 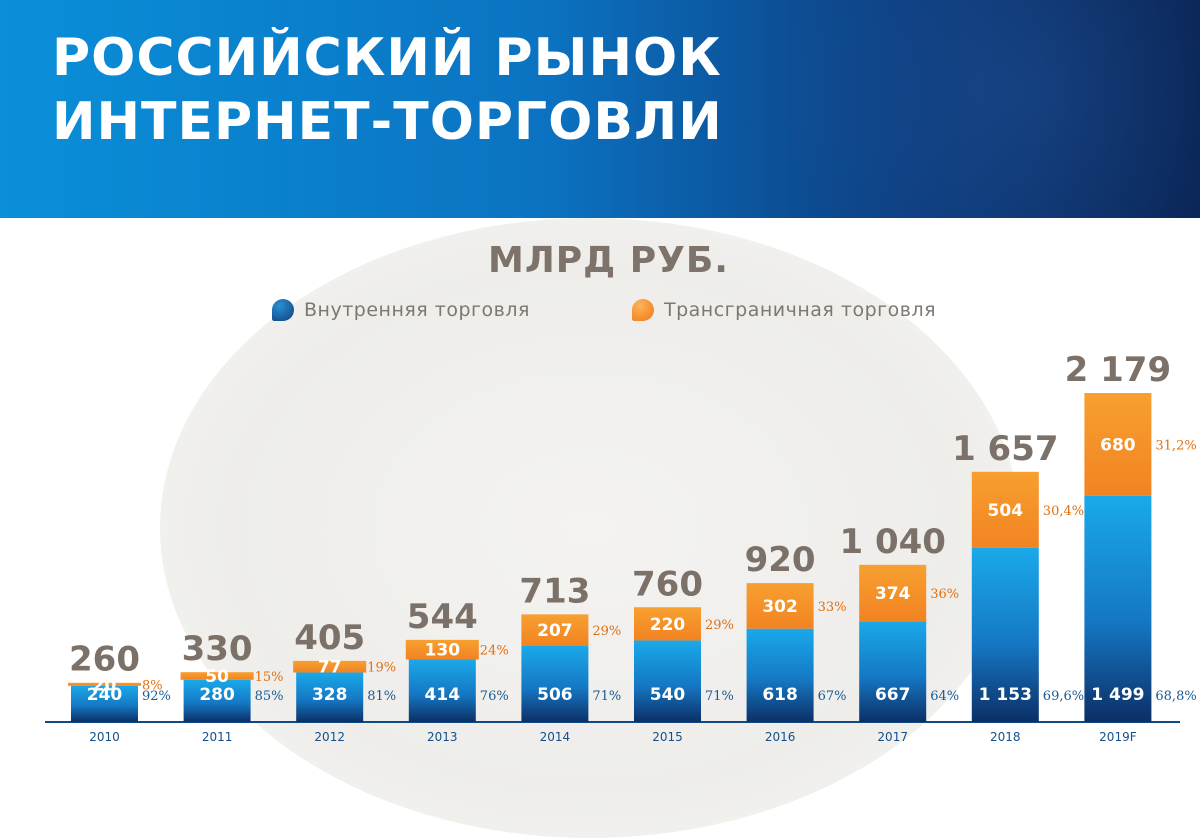 I want to click on bar-label-crossborder: 504, so click(x=1006, y=511).